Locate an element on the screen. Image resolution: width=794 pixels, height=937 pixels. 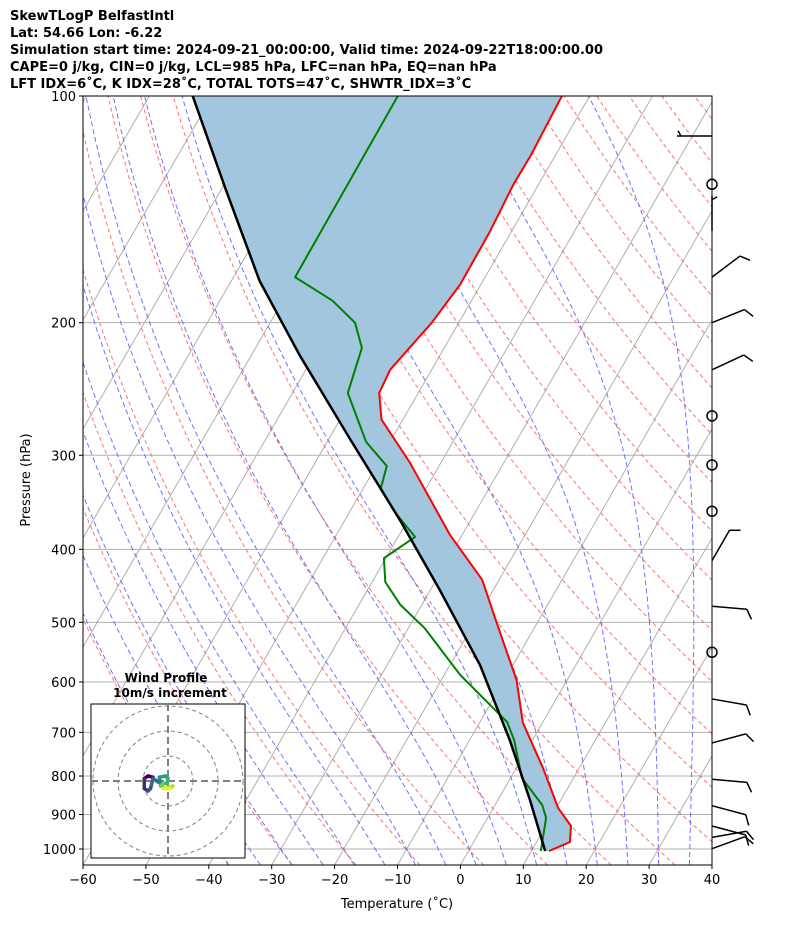
y-tick-label: 700 is located at coordinates (63, 733).